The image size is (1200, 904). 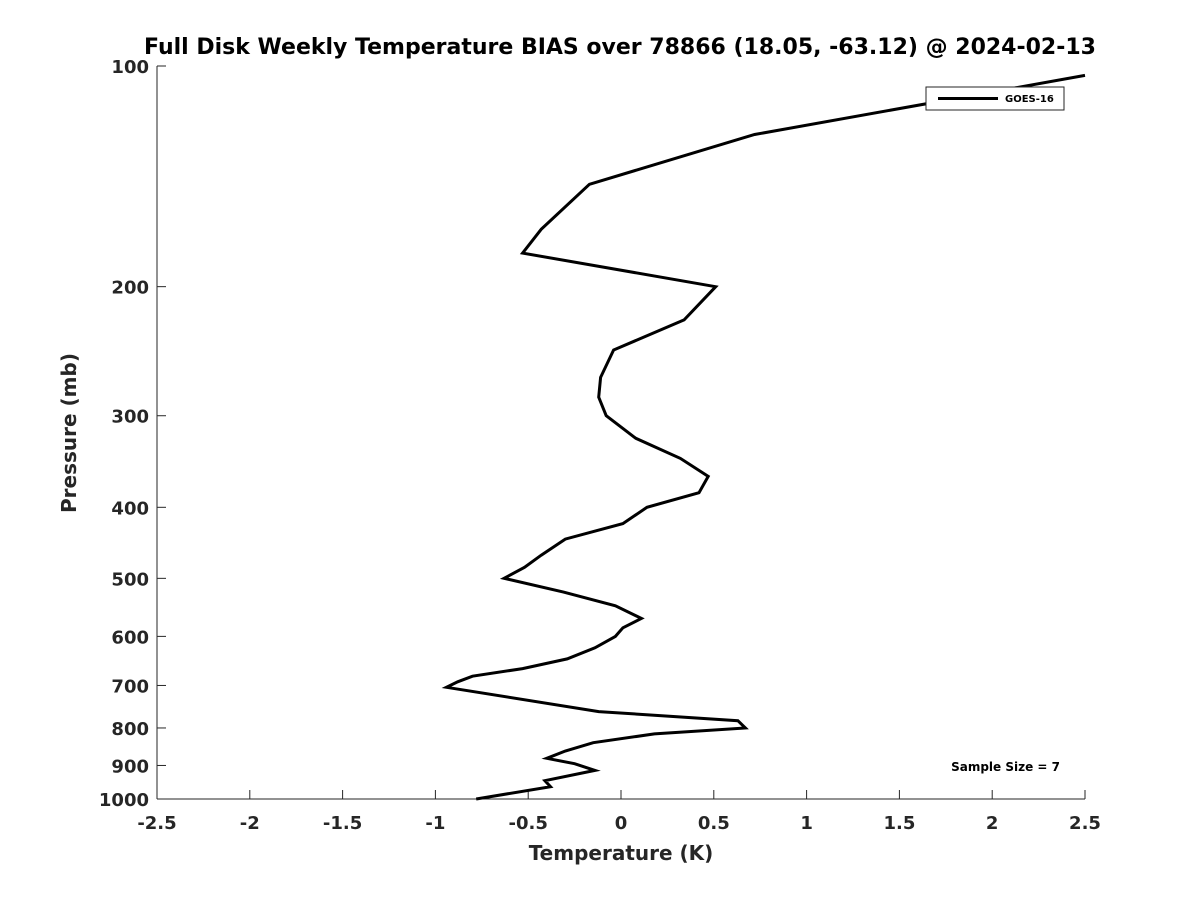 What do you see at coordinates (992, 823) in the screenshot?
I see `x-tick-label: 2` at bounding box center [992, 823].